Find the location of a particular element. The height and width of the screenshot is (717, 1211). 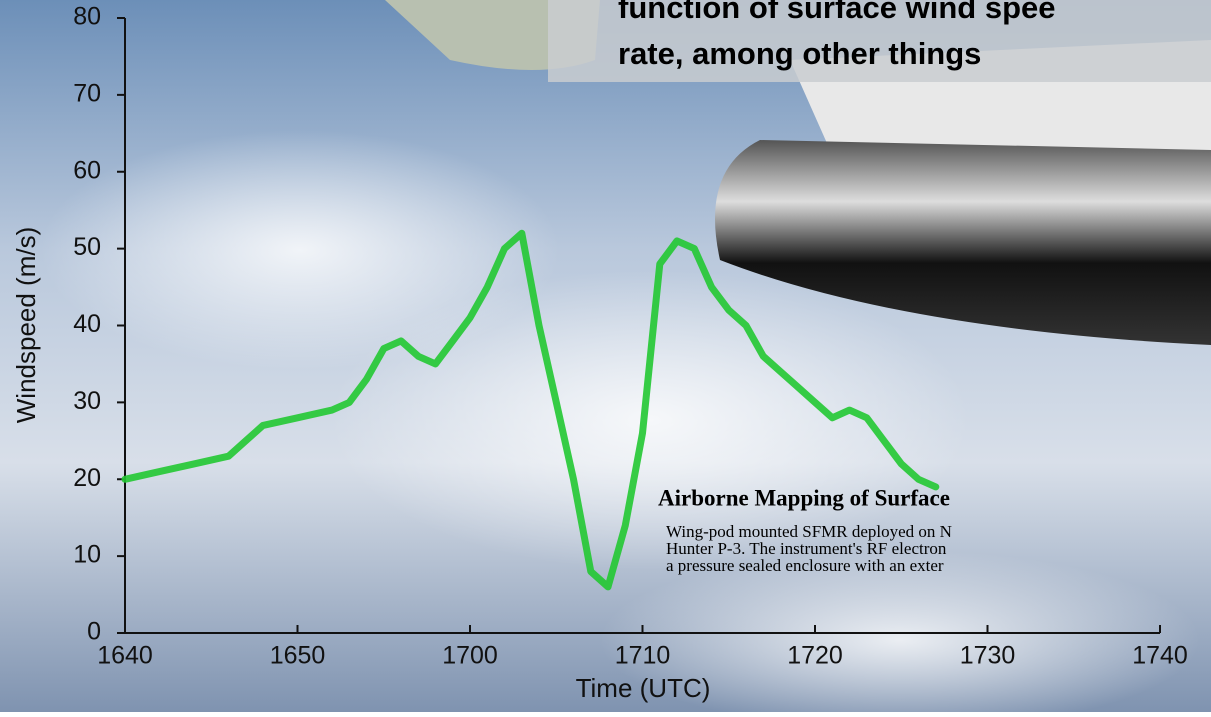

y-tick-label: 60 is located at coordinates (87, 170).